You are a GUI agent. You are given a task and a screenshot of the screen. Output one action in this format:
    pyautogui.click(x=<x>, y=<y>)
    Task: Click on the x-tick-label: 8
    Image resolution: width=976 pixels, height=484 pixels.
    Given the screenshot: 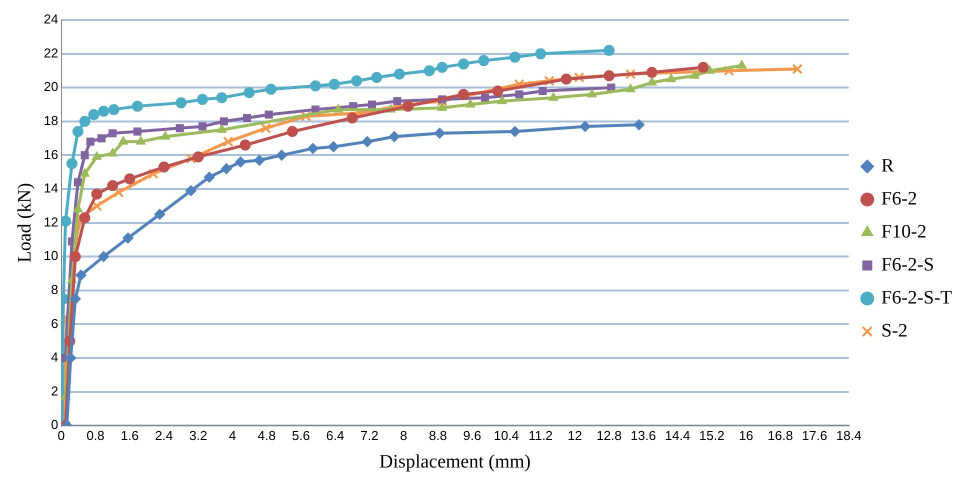 What is the action you would take?
    pyautogui.click(x=404, y=435)
    